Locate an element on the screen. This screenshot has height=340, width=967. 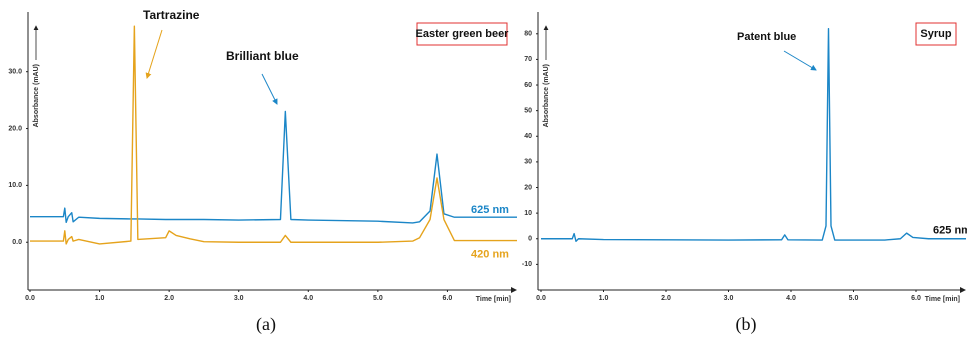
y-tick-label: 0 is located at coordinates (530, 239).